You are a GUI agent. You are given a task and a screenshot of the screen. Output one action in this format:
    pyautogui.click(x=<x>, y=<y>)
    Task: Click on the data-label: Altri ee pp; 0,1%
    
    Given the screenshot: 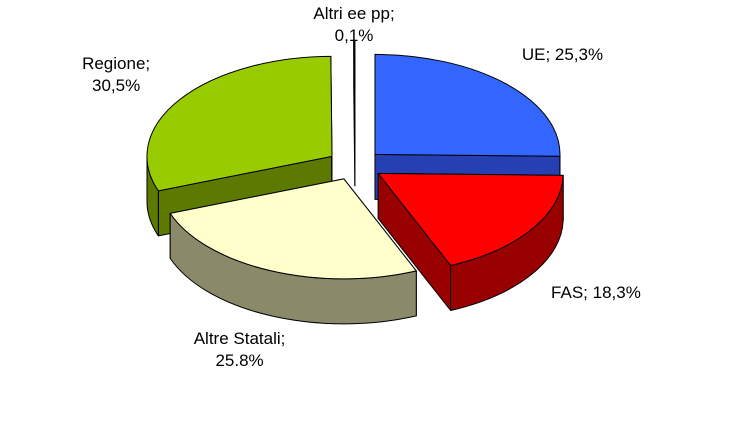 What is the action you would take?
    pyautogui.click(x=354, y=24)
    